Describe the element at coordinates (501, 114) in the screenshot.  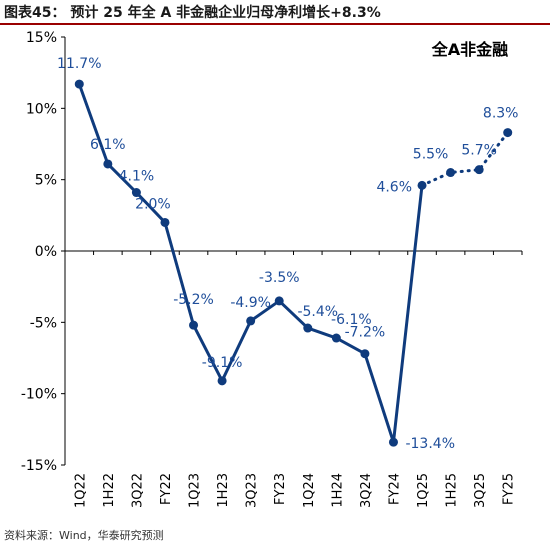
I see `data-label: 8.3%` at that location.